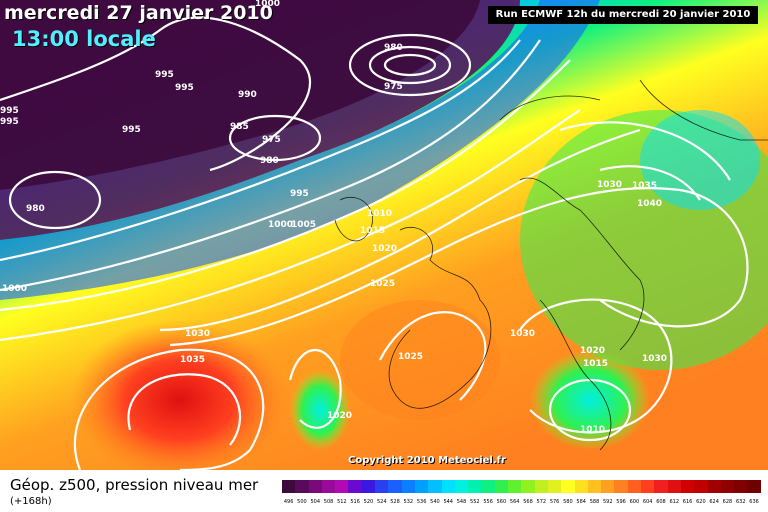 The width and height of the screenshot is (768, 512). Describe the element at coordinates (634, 502) in the screenshot. I see `legend-label: 600` at that location.